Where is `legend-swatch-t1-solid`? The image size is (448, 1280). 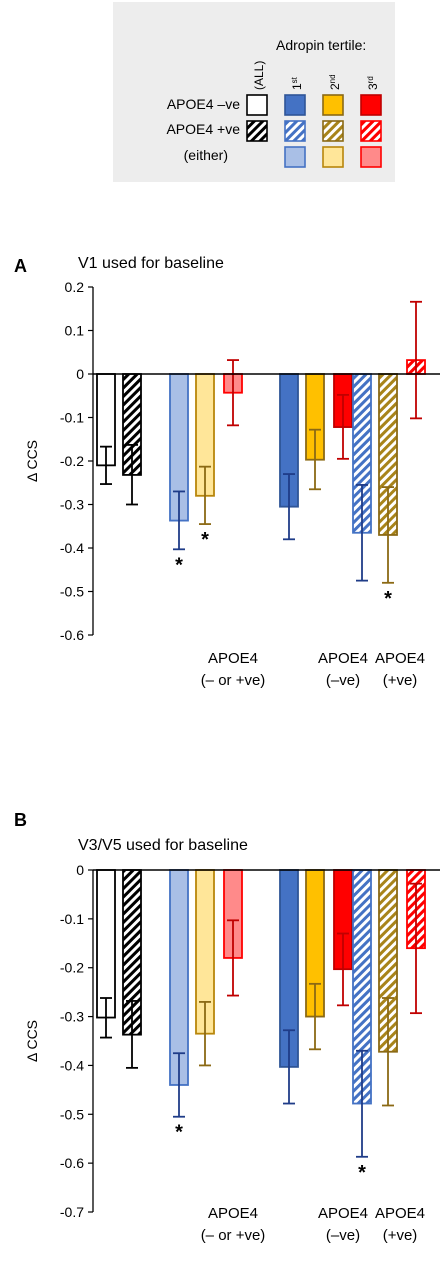
legend-swatch-t1-solid is located at coordinates (295, 105).